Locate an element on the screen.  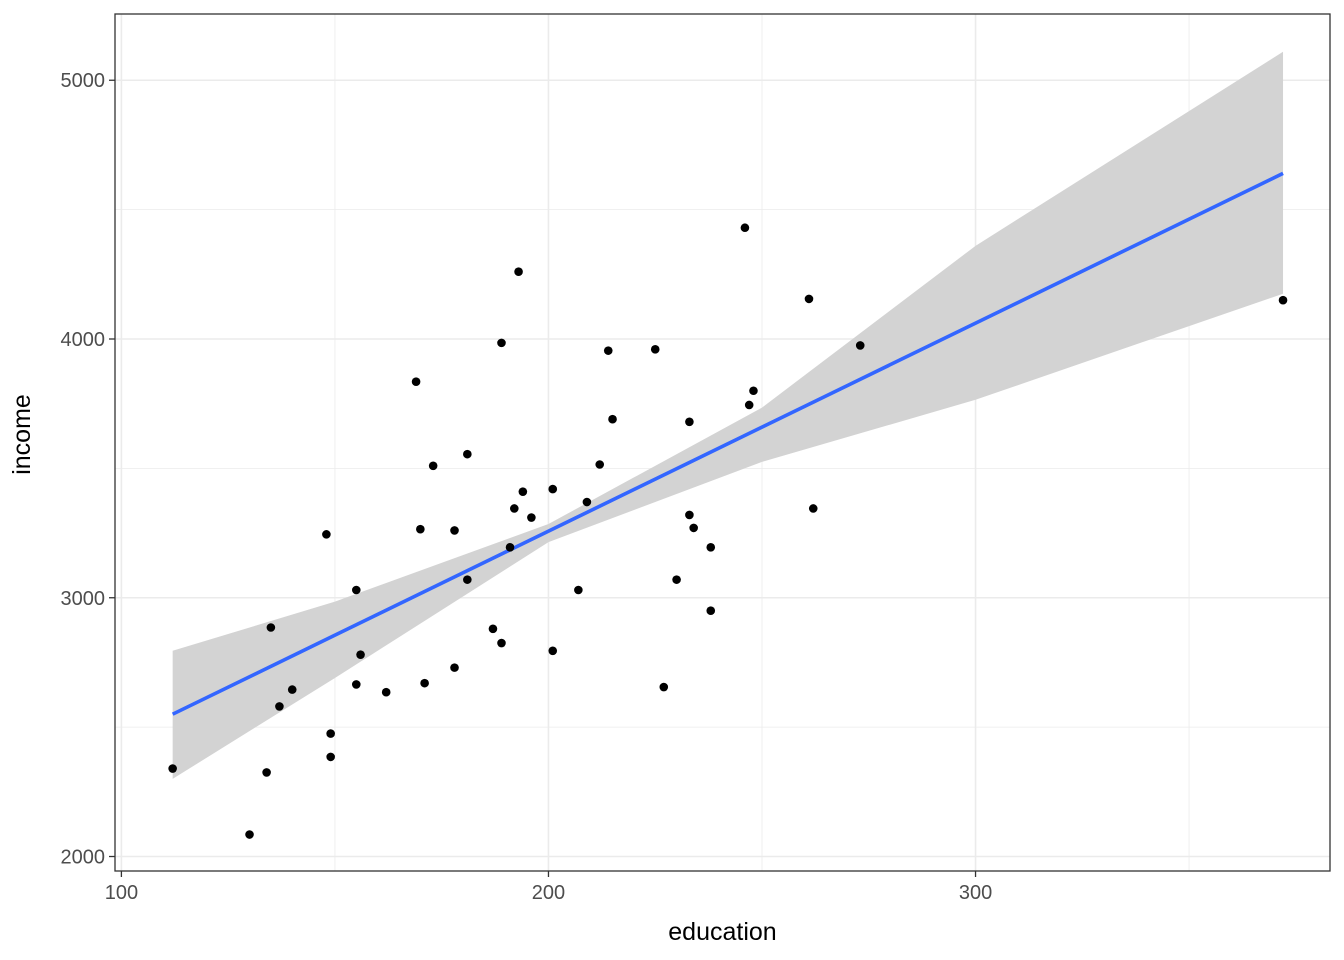
y-tick-label: 2000 is located at coordinates (83, 858).